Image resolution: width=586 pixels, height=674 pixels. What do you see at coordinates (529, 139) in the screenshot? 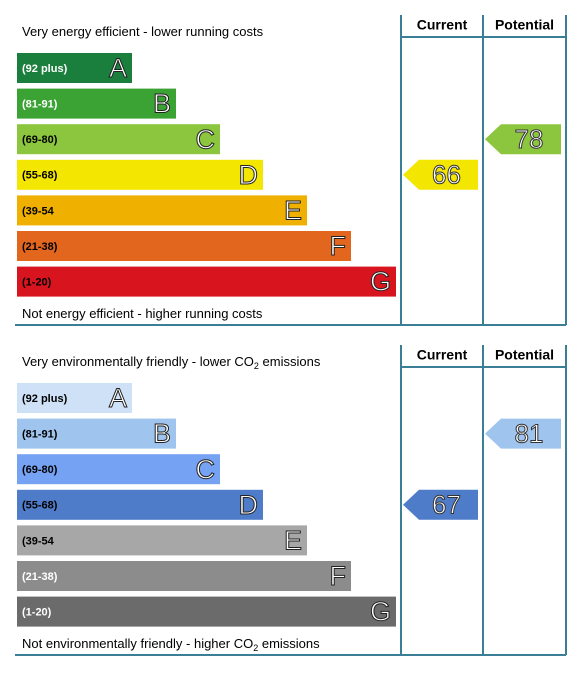
I see `rating-value: 78` at bounding box center [529, 139].